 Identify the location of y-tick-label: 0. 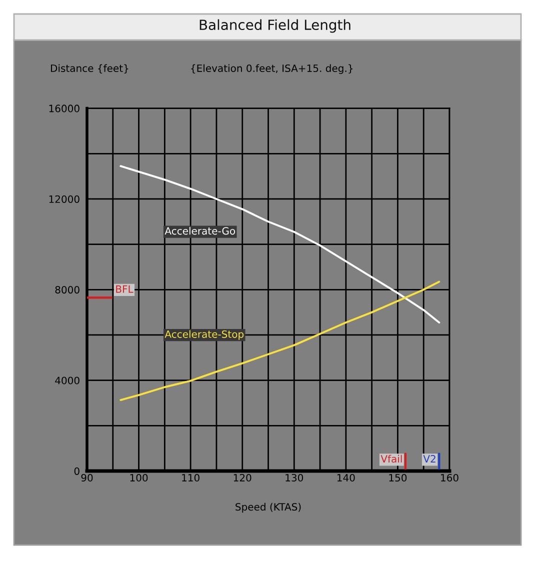
(77, 471).